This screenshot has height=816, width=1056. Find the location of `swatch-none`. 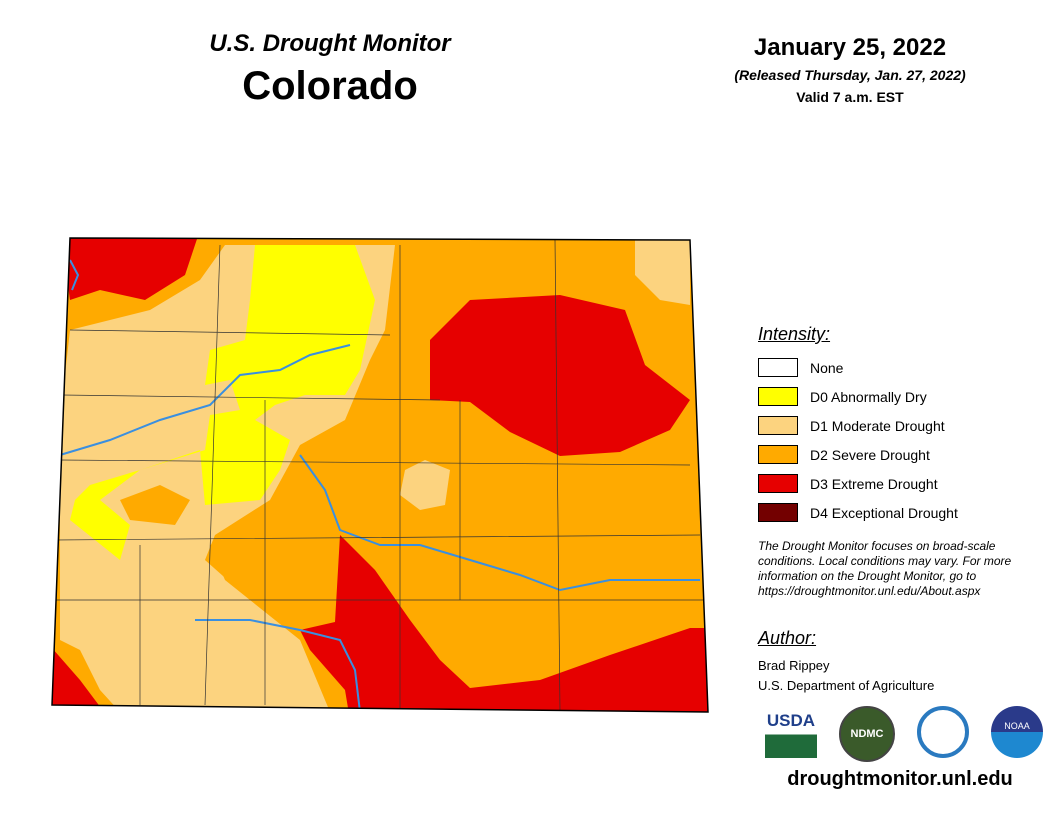

swatch-none is located at coordinates (778, 367).